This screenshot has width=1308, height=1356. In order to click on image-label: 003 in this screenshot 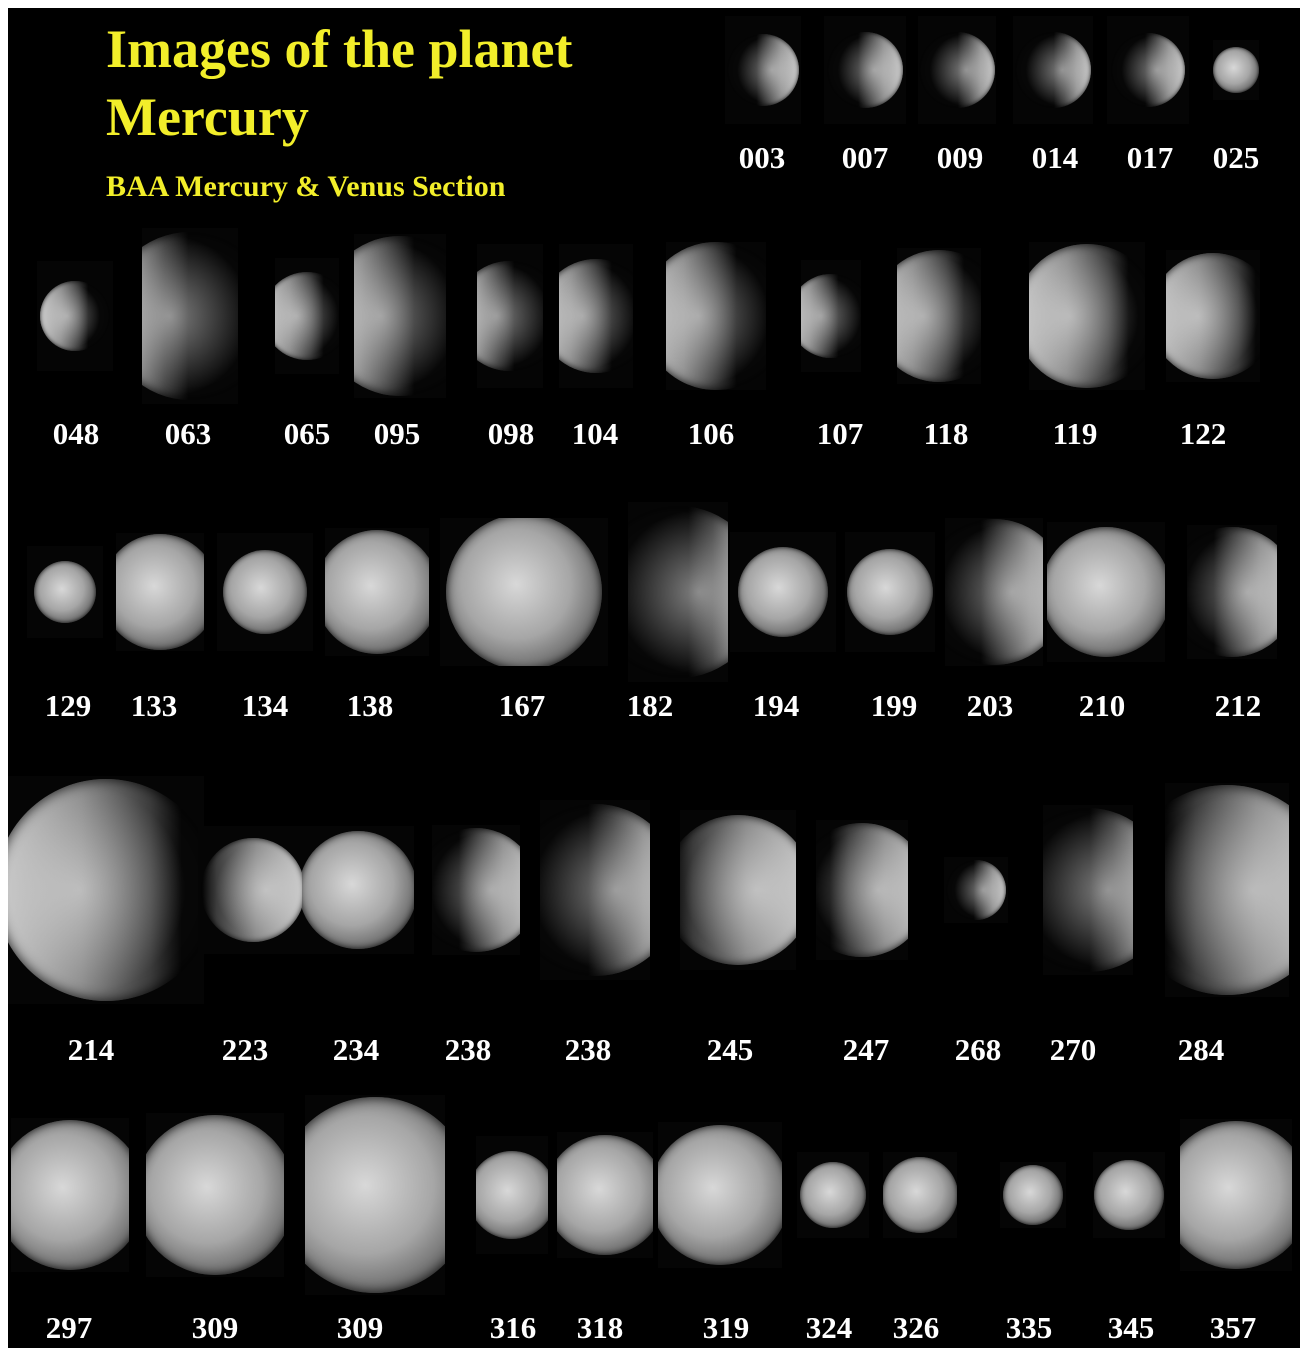, I will do `click(762, 157)`.